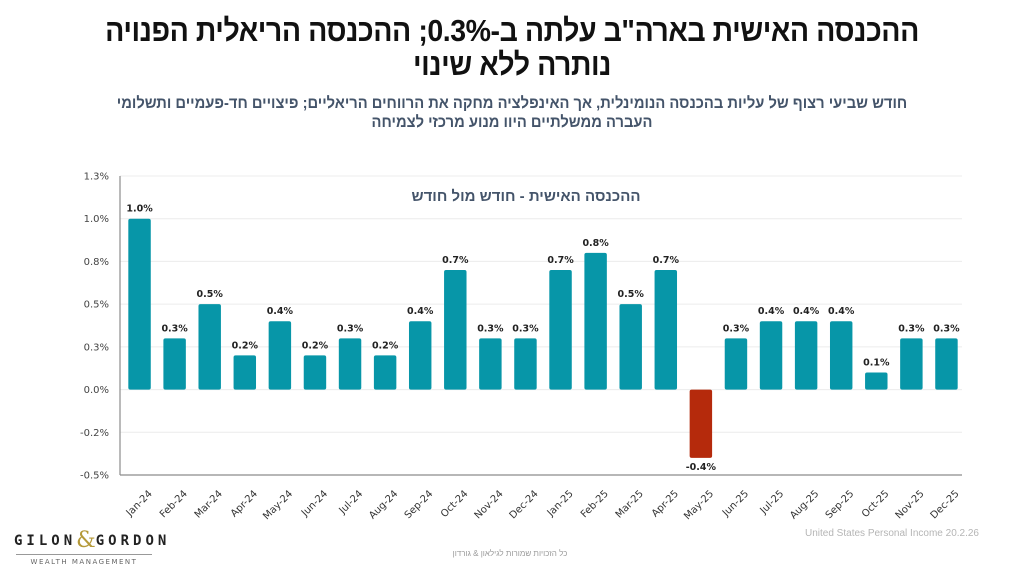 The image size is (1024, 576). I want to click on y-tick-label: -0.5%, so click(94, 476).